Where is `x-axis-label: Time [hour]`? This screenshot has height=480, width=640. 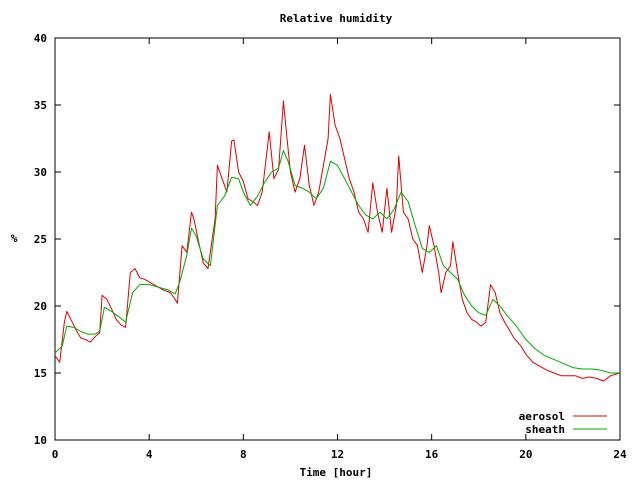
x-axis-label: Time [hour] is located at coordinates (336, 472).